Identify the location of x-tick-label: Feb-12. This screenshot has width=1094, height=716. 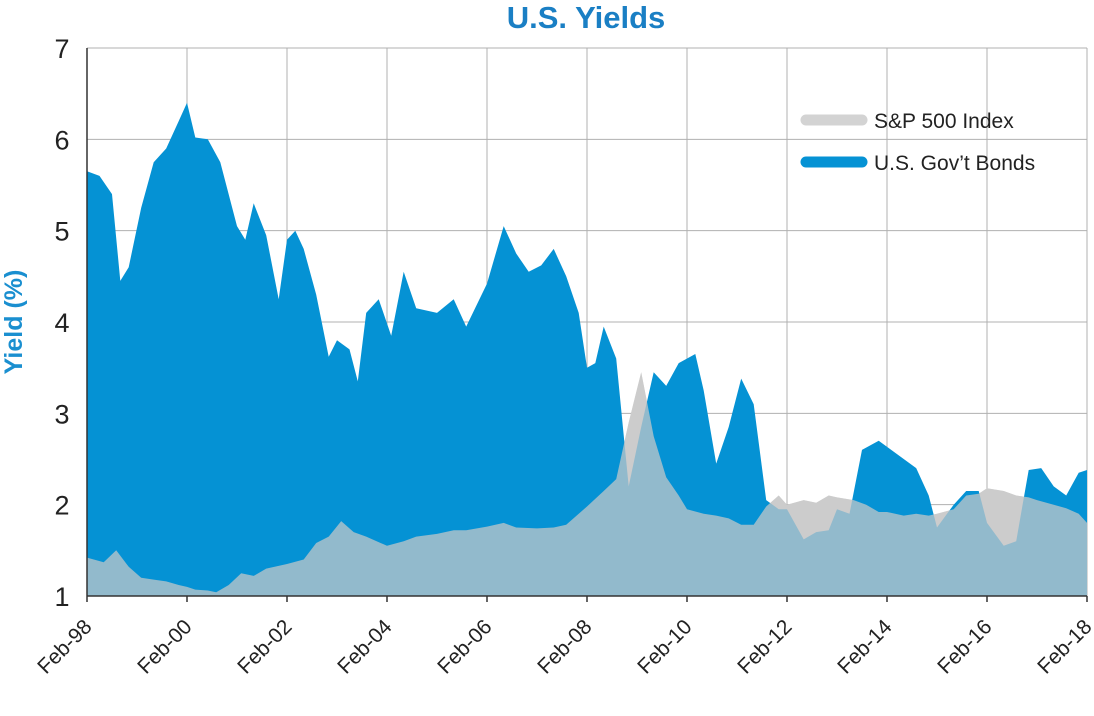
(764, 646).